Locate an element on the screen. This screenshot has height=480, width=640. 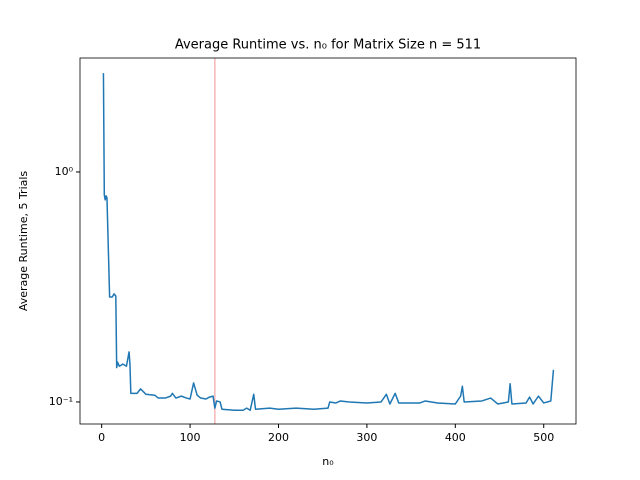
x-tick-label: 200 is located at coordinates (278, 437).